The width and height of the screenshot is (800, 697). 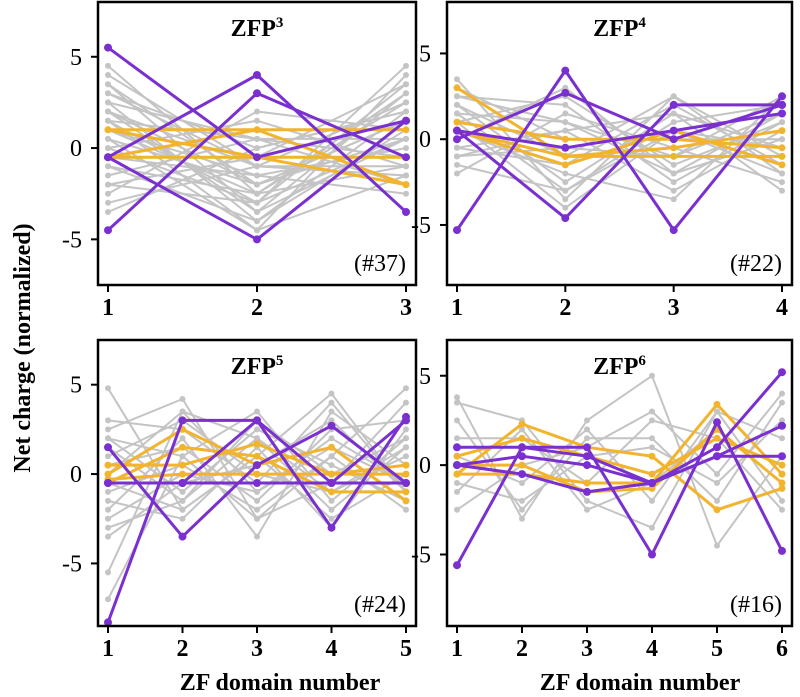 What do you see at coordinates (619, 366) in the screenshot?
I see `panel-title: ZFP6` at bounding box center [619, 366].